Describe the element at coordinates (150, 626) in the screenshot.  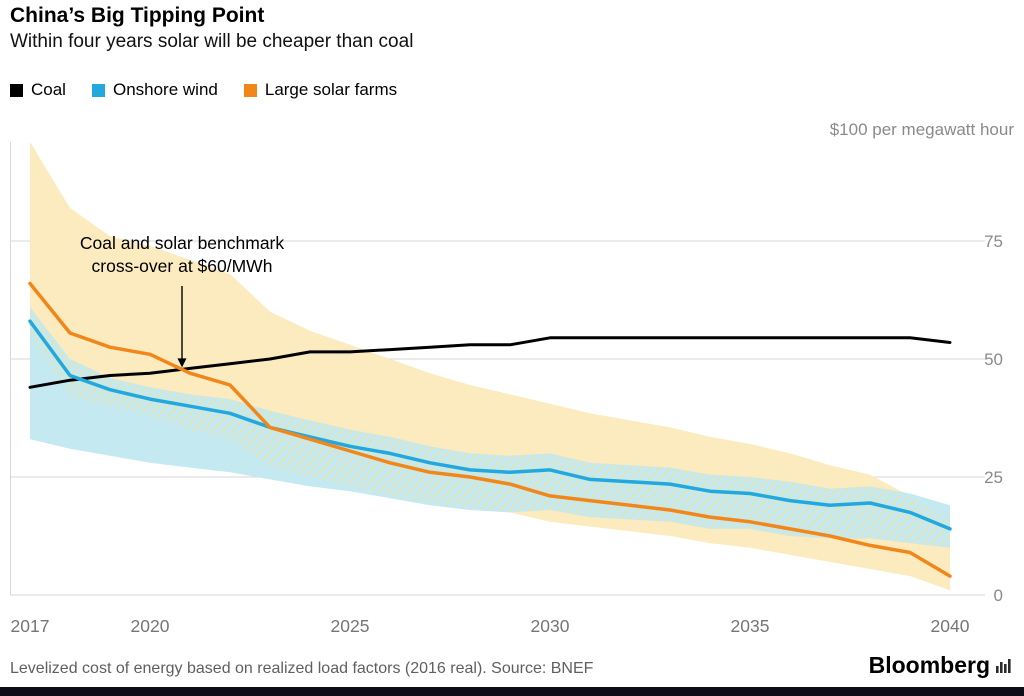
I see `x-tick-label-2020: 2020` at that location.